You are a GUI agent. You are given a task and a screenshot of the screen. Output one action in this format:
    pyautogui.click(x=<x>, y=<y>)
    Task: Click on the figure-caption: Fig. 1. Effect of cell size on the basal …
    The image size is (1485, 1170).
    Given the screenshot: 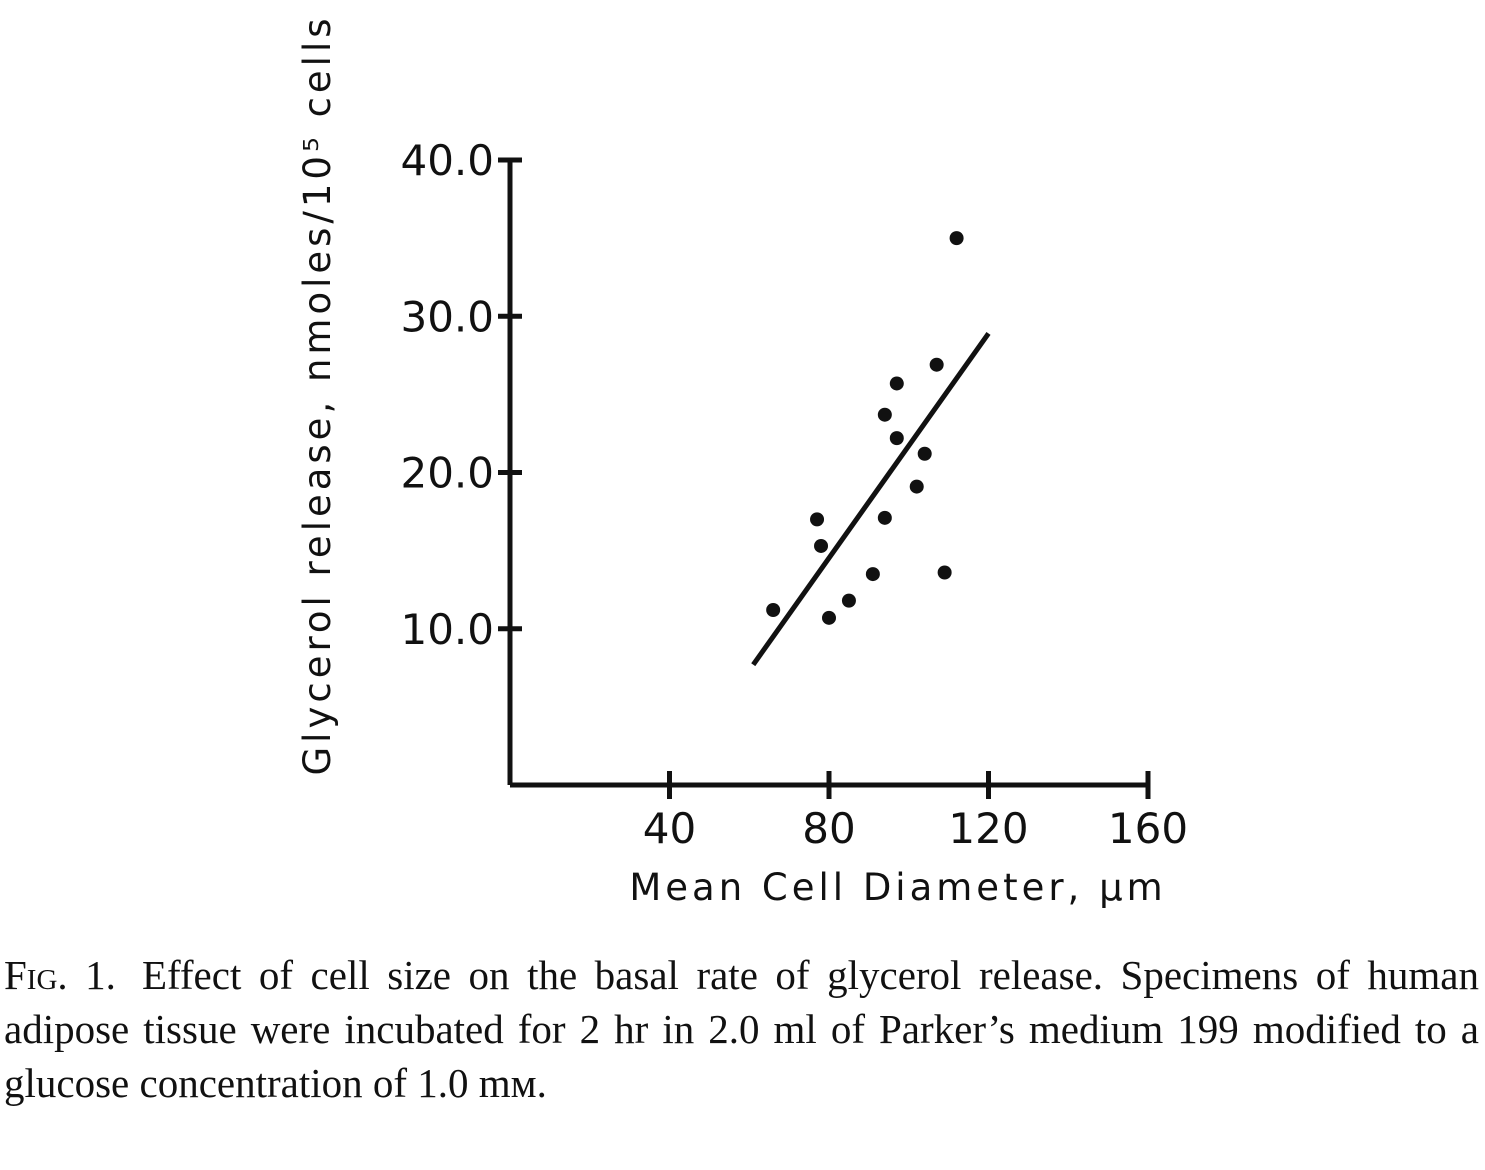 What is the action you would take?
    pyautogui.click(x=741, y=1029)
    